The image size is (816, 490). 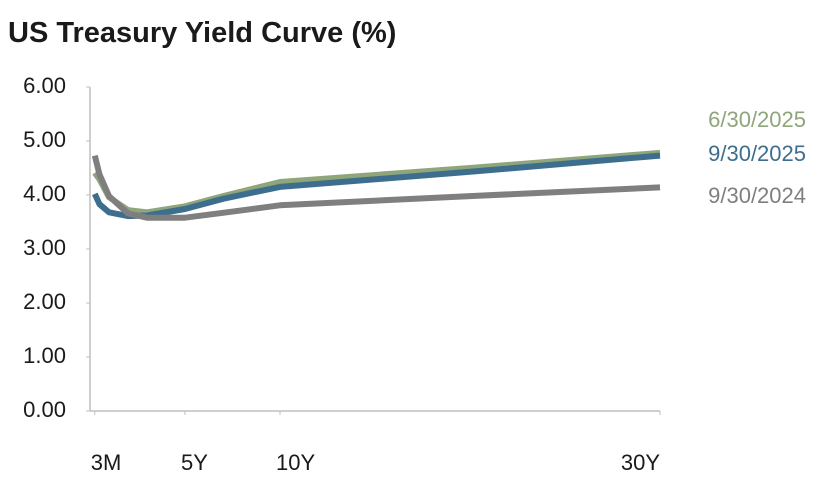 What do you see at coordinates (194, 462) in the screenshot?
I see `x-tick-label: 5Y` at bounding box center [194, 462].